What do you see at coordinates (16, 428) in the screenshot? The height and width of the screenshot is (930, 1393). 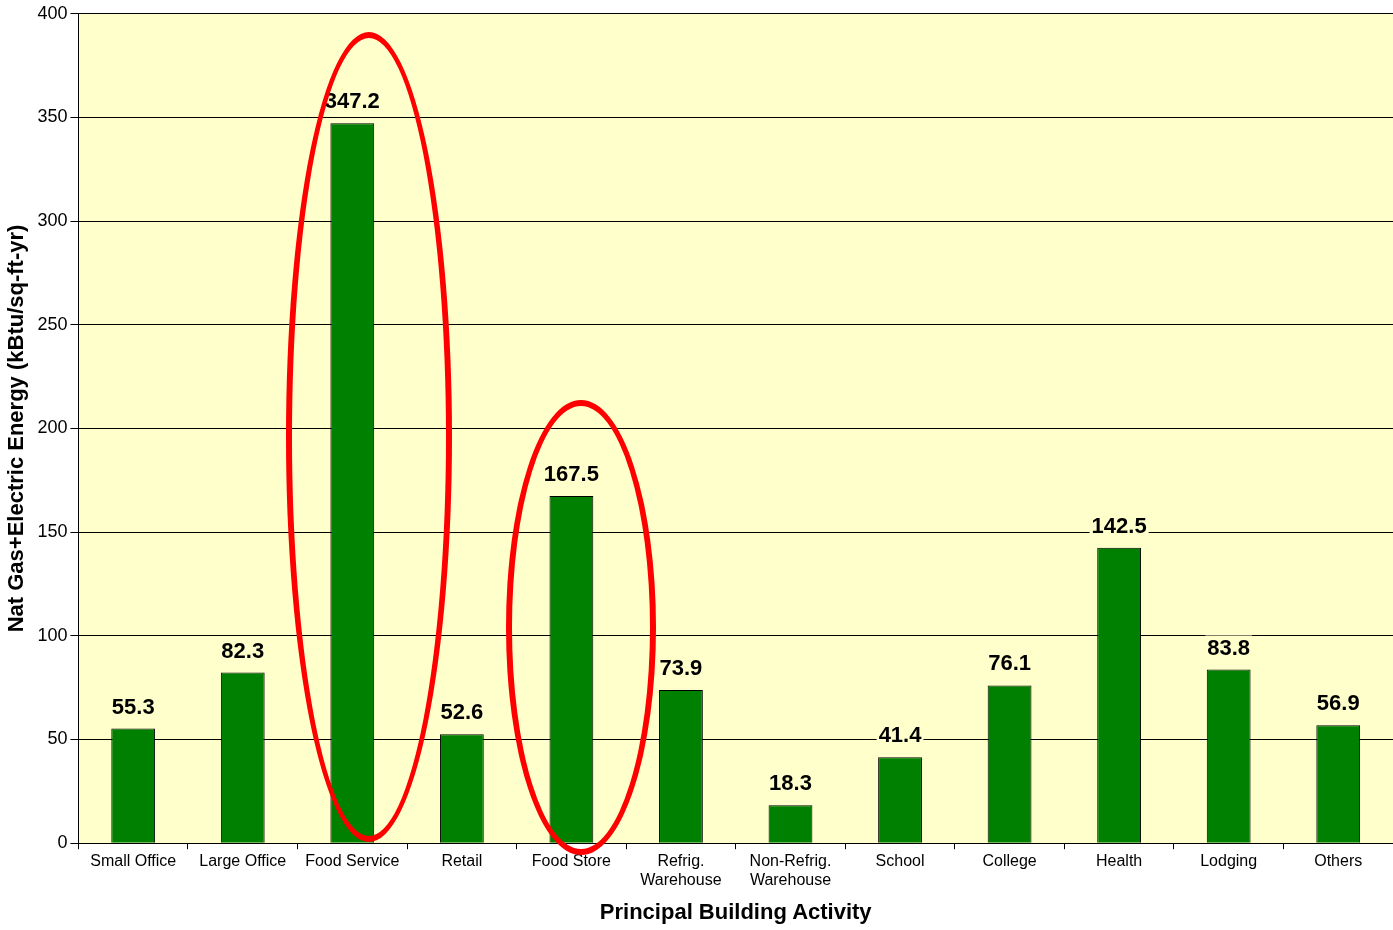 I see `y-axis-title: Nat Gas+Electric Energy (kBtu/sq-ft-yr)` at bounding box center [16, 428].